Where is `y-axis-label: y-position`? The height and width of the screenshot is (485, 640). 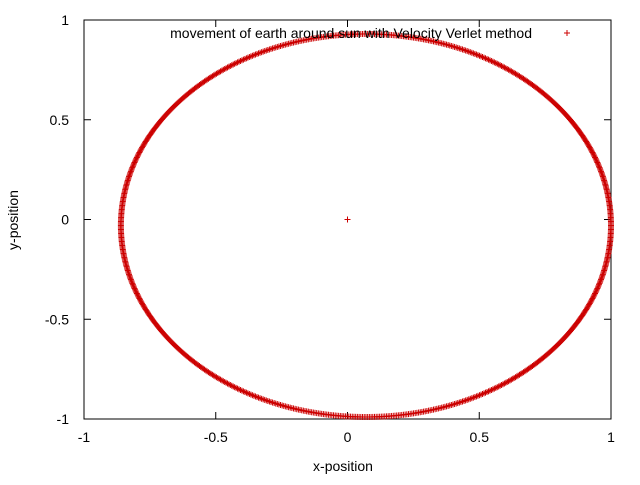
y-axis-label: y-position is located at coordinates (13, 220).